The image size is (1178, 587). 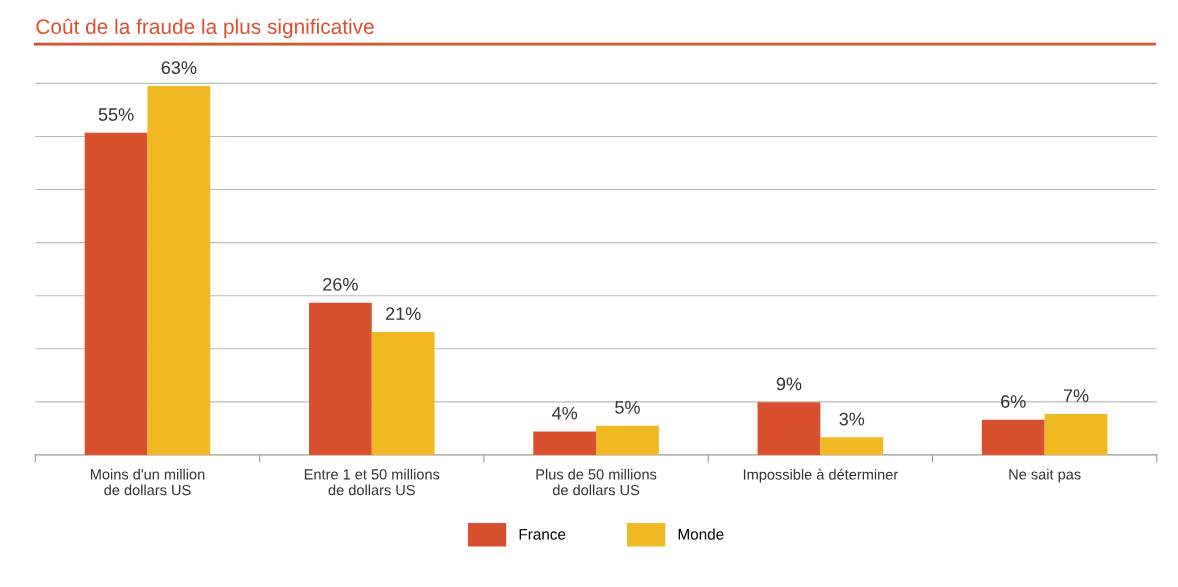 I want to click on data-label: 4%, so click(x=565, y=413).